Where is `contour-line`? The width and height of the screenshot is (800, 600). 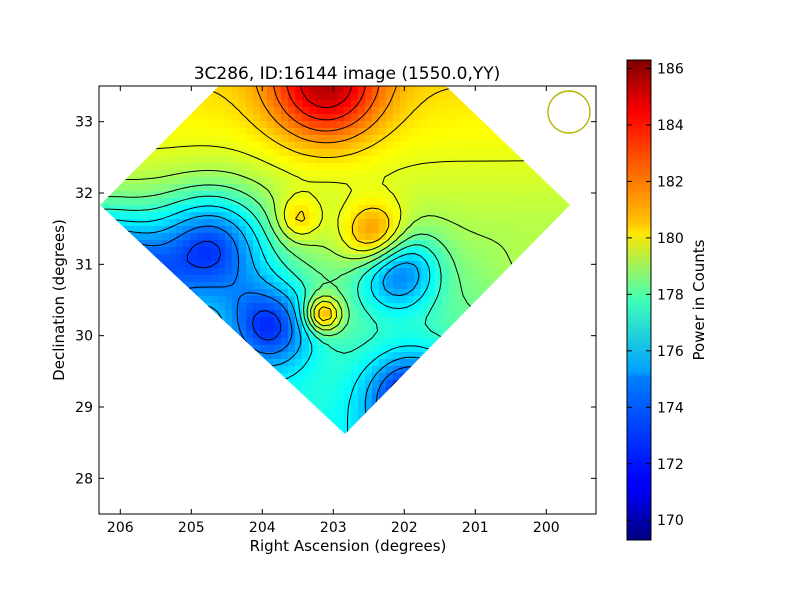 contour-line is located at coordinates (326, 97).